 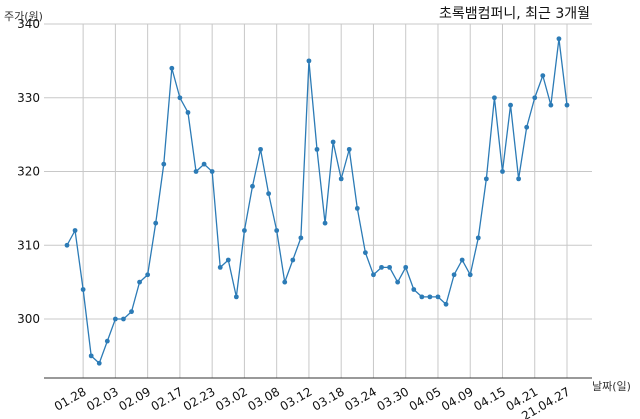 I want to click on chart-title: 초록뱀컴퍼니, 최근 3개월, so click(x=514, y=14).